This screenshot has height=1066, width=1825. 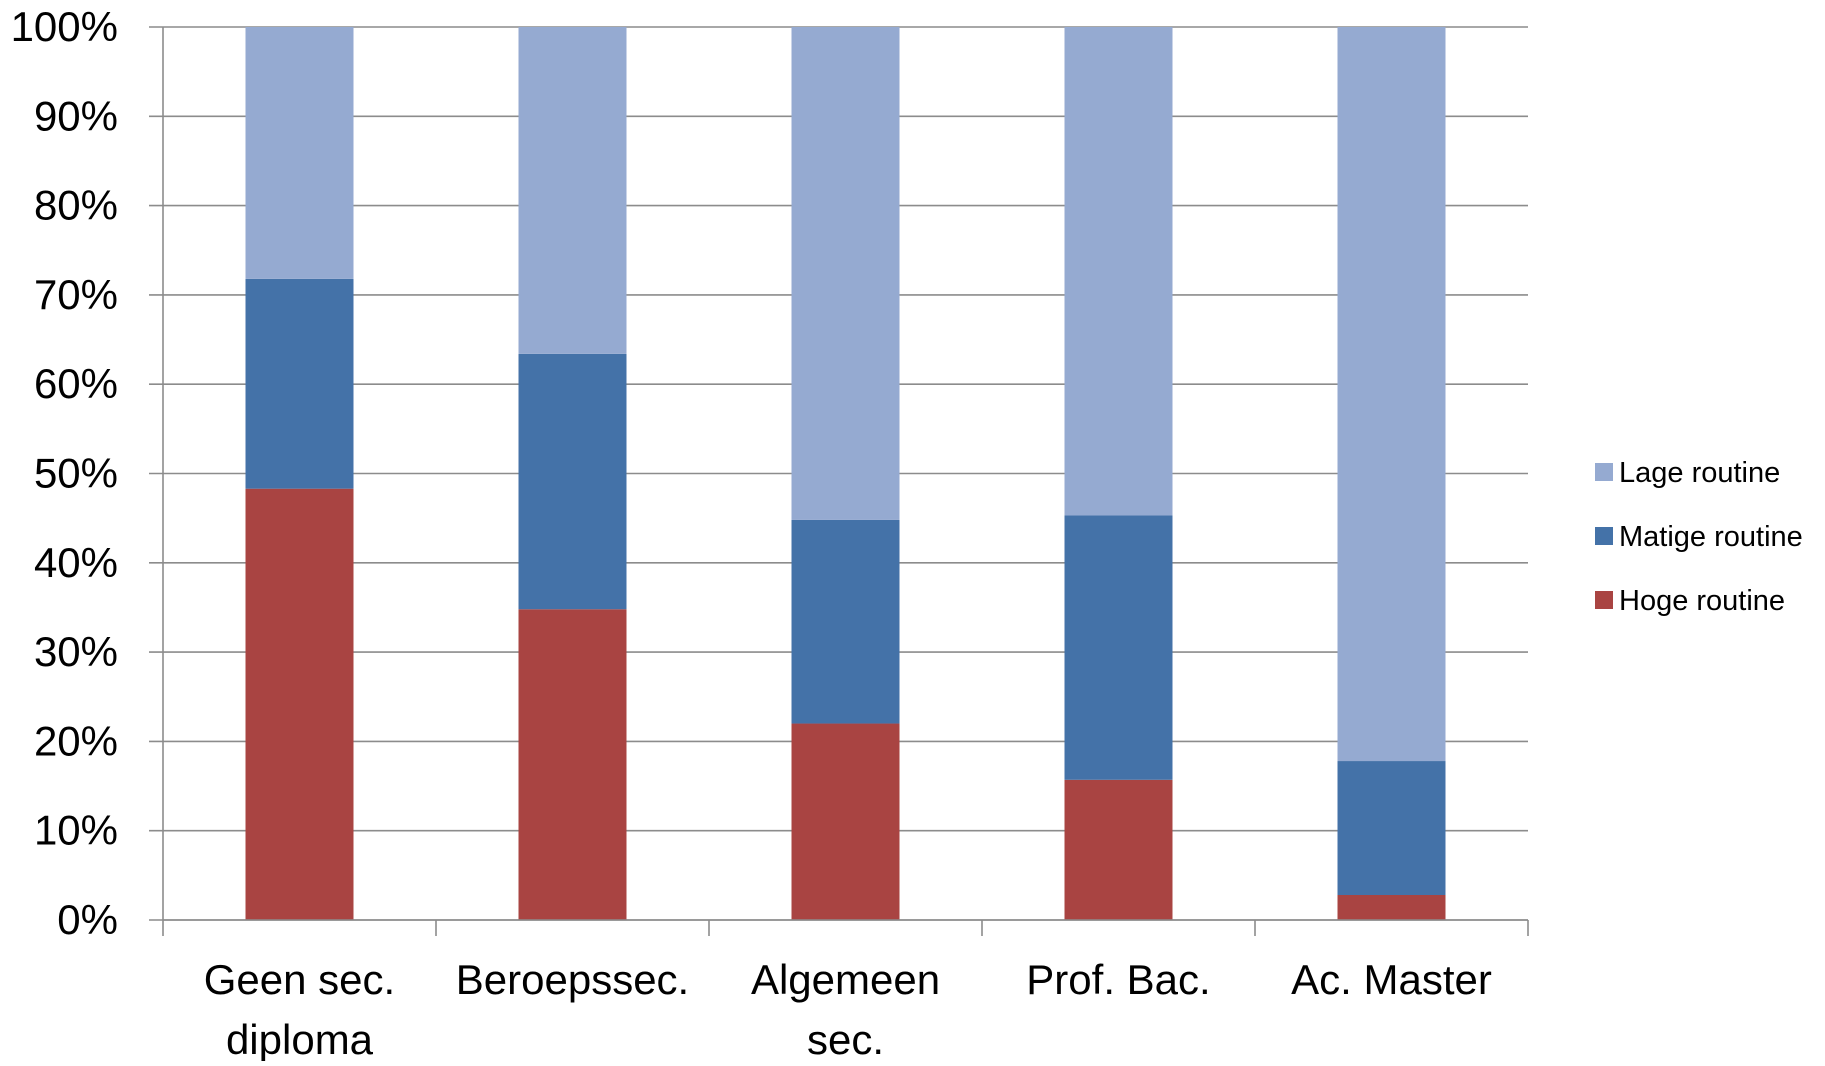 I want to click on y-tick-label: 10%, so click(x=76, y=830).